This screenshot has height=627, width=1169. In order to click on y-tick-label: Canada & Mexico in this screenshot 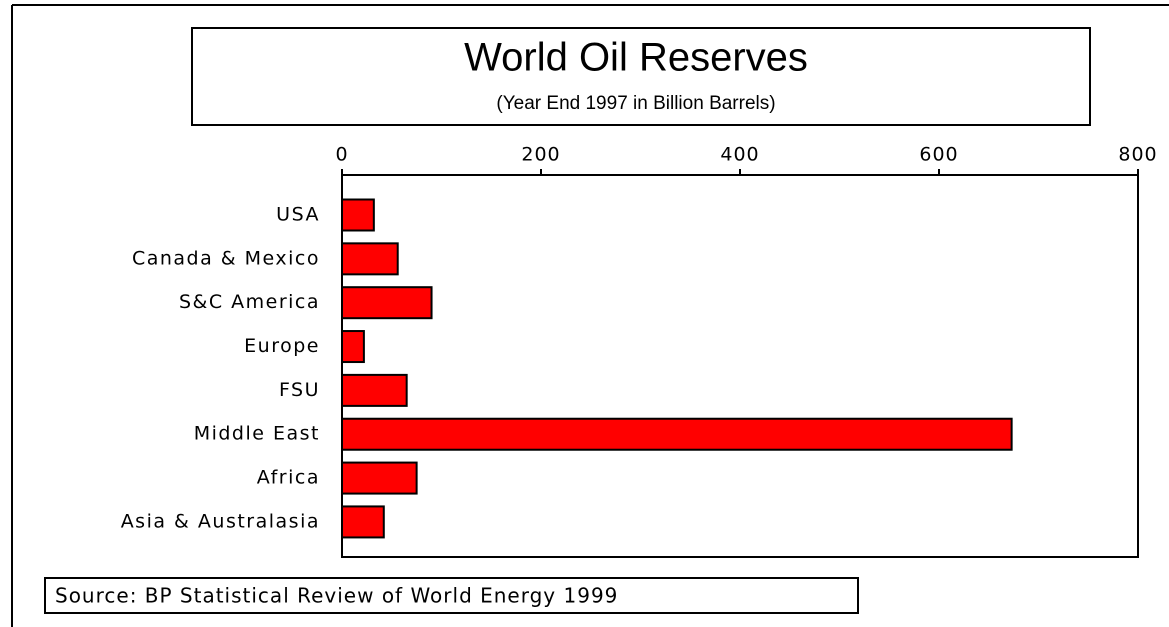, I will do `click(226, 258)`.